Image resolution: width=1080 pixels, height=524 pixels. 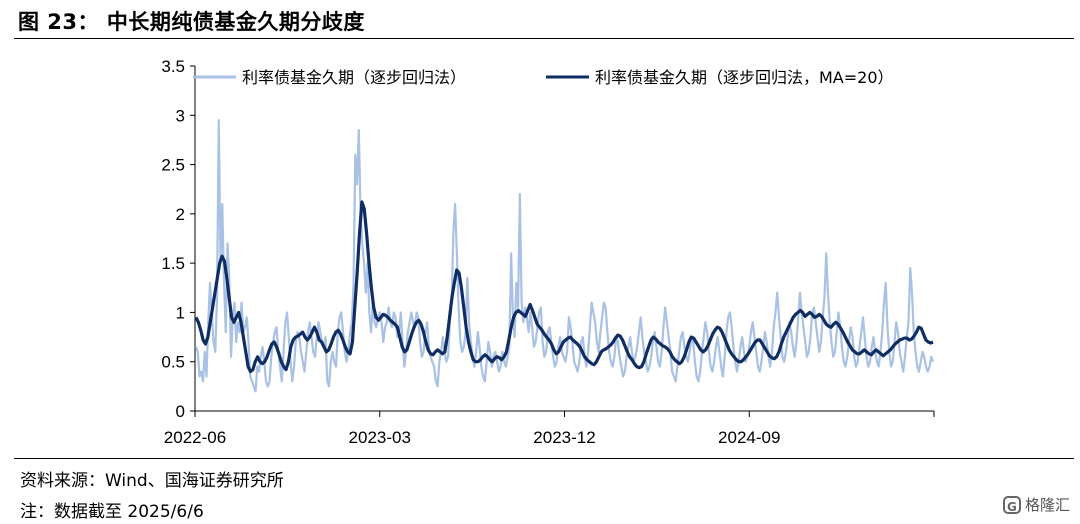 What do you see at coordinates (564, 437) in the screenshot?
I see `x-tick-label: 2023-12` at bounding box center [564, 437].